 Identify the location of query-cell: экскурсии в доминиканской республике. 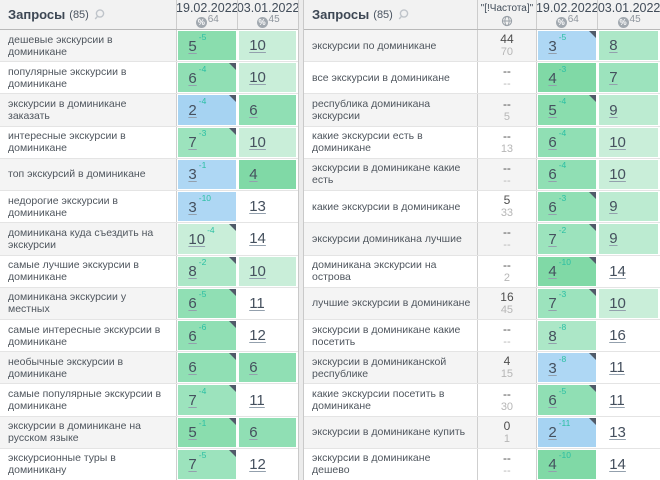
(391, 368).